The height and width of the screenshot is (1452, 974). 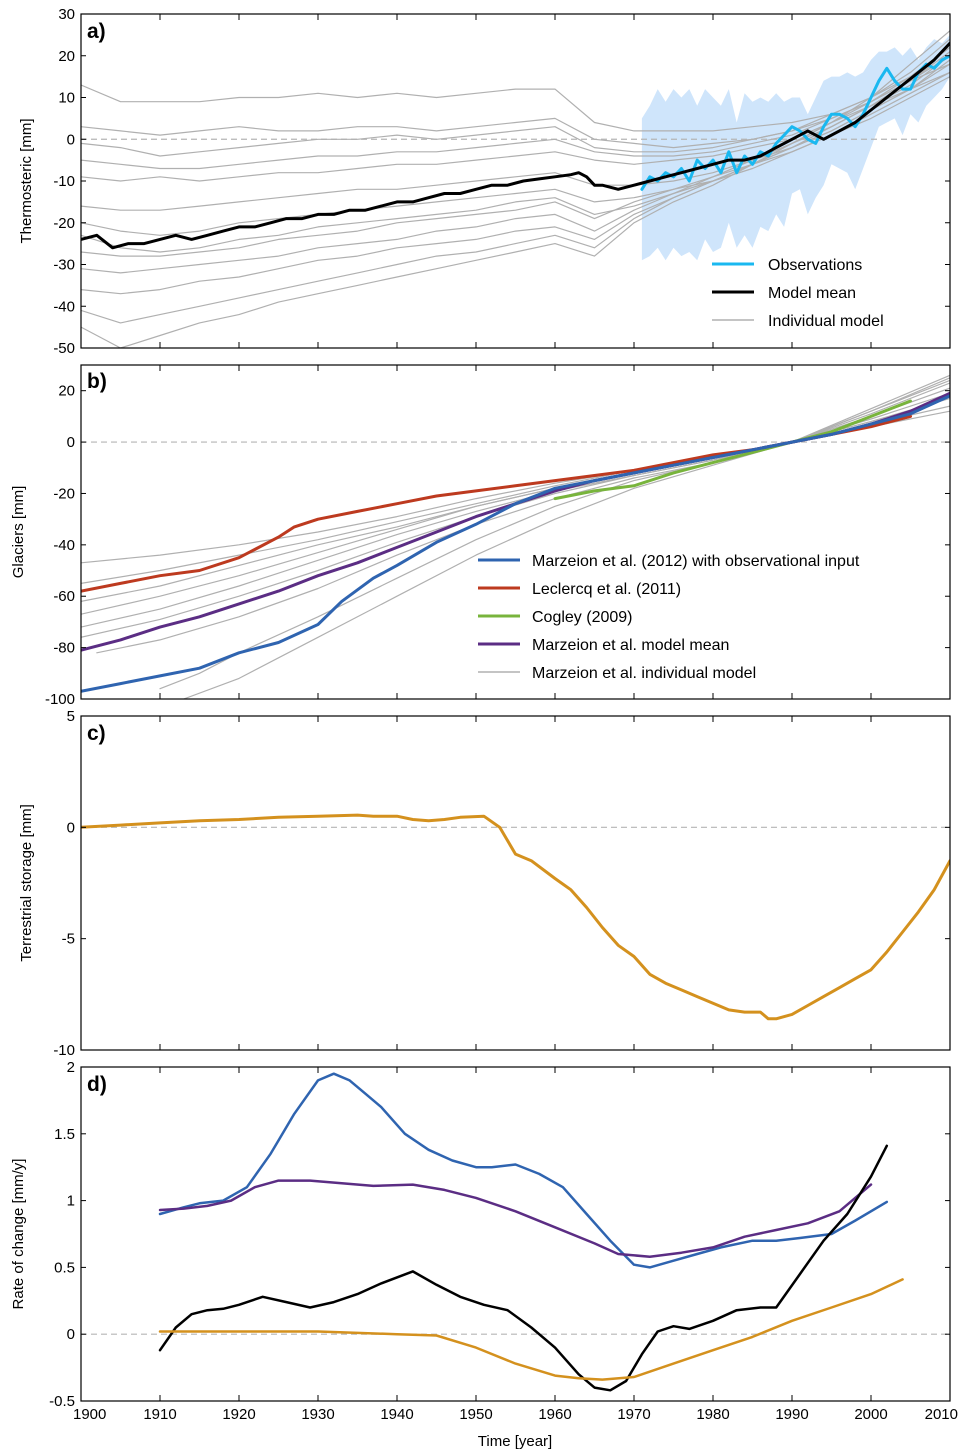 I want to click on legend-label-individual-model: Individual model, so click(x=826, y=321).